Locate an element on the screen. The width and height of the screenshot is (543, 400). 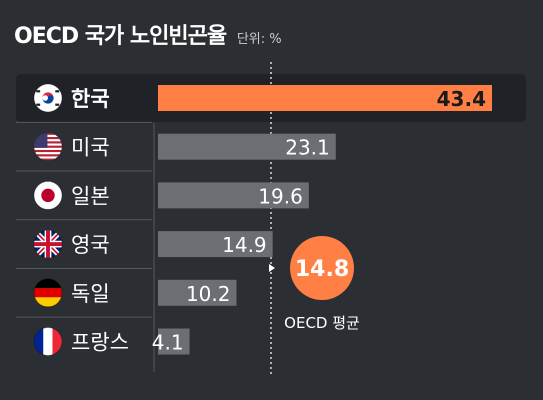
germany-flag-icon is located at coordinates (48, 293).